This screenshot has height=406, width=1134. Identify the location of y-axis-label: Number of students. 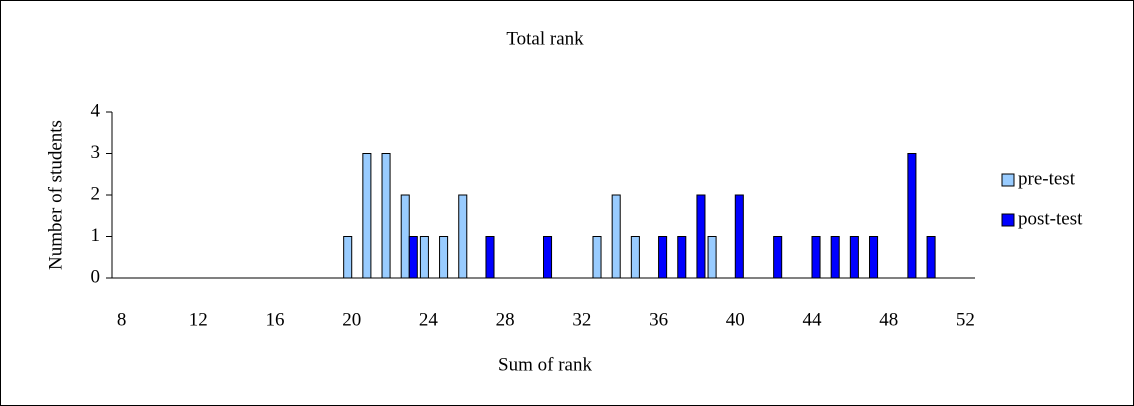
(55, 195).